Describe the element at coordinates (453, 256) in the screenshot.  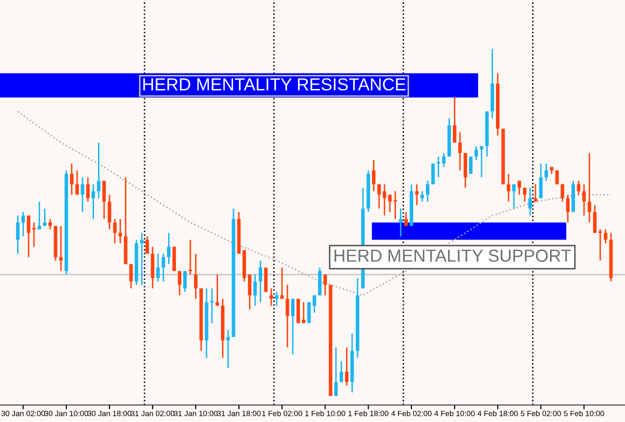
I see `annotation: HERD MENTALITY SUPPORT` at that location.